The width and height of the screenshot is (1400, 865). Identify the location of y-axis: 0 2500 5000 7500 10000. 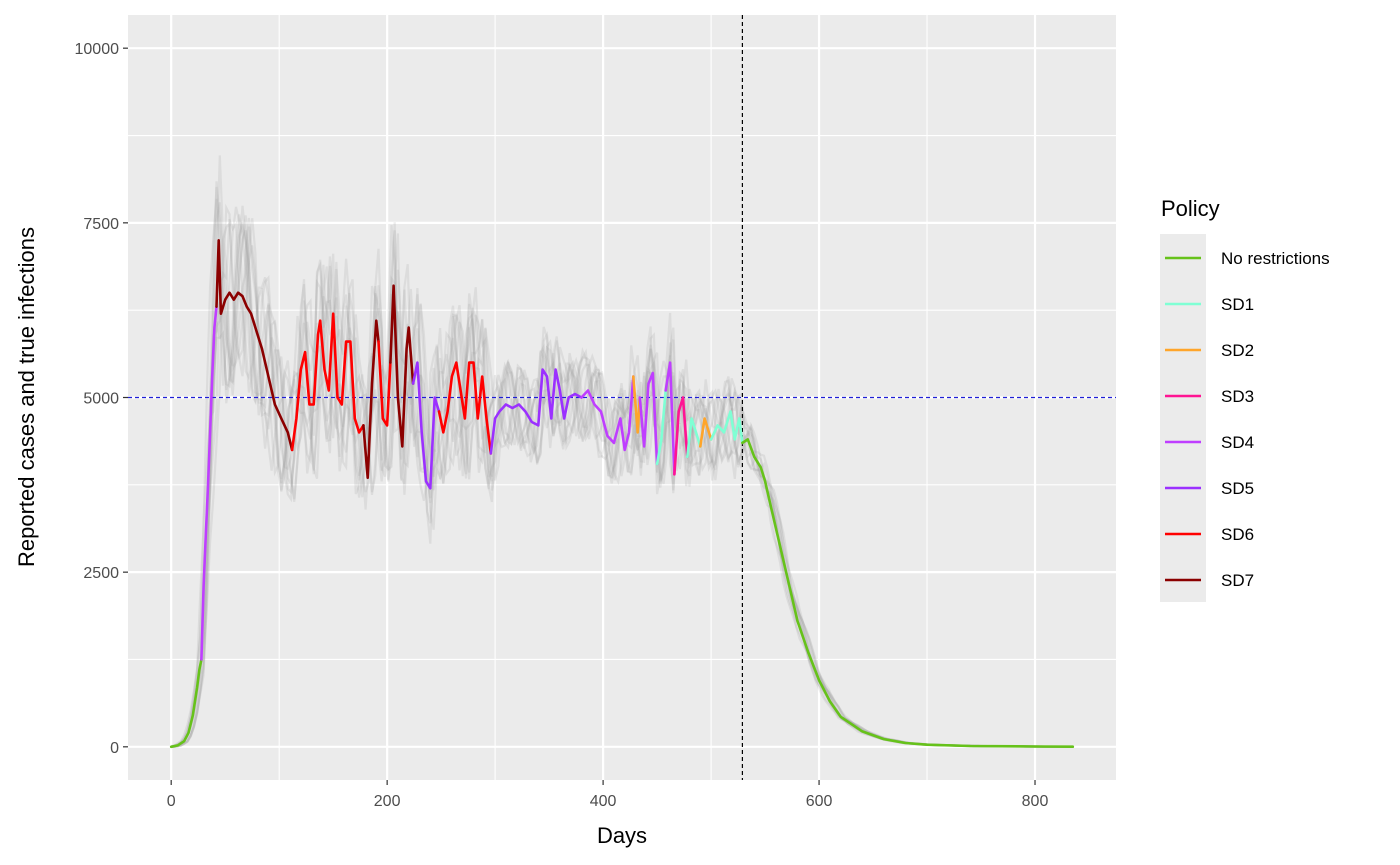
(101, 399).